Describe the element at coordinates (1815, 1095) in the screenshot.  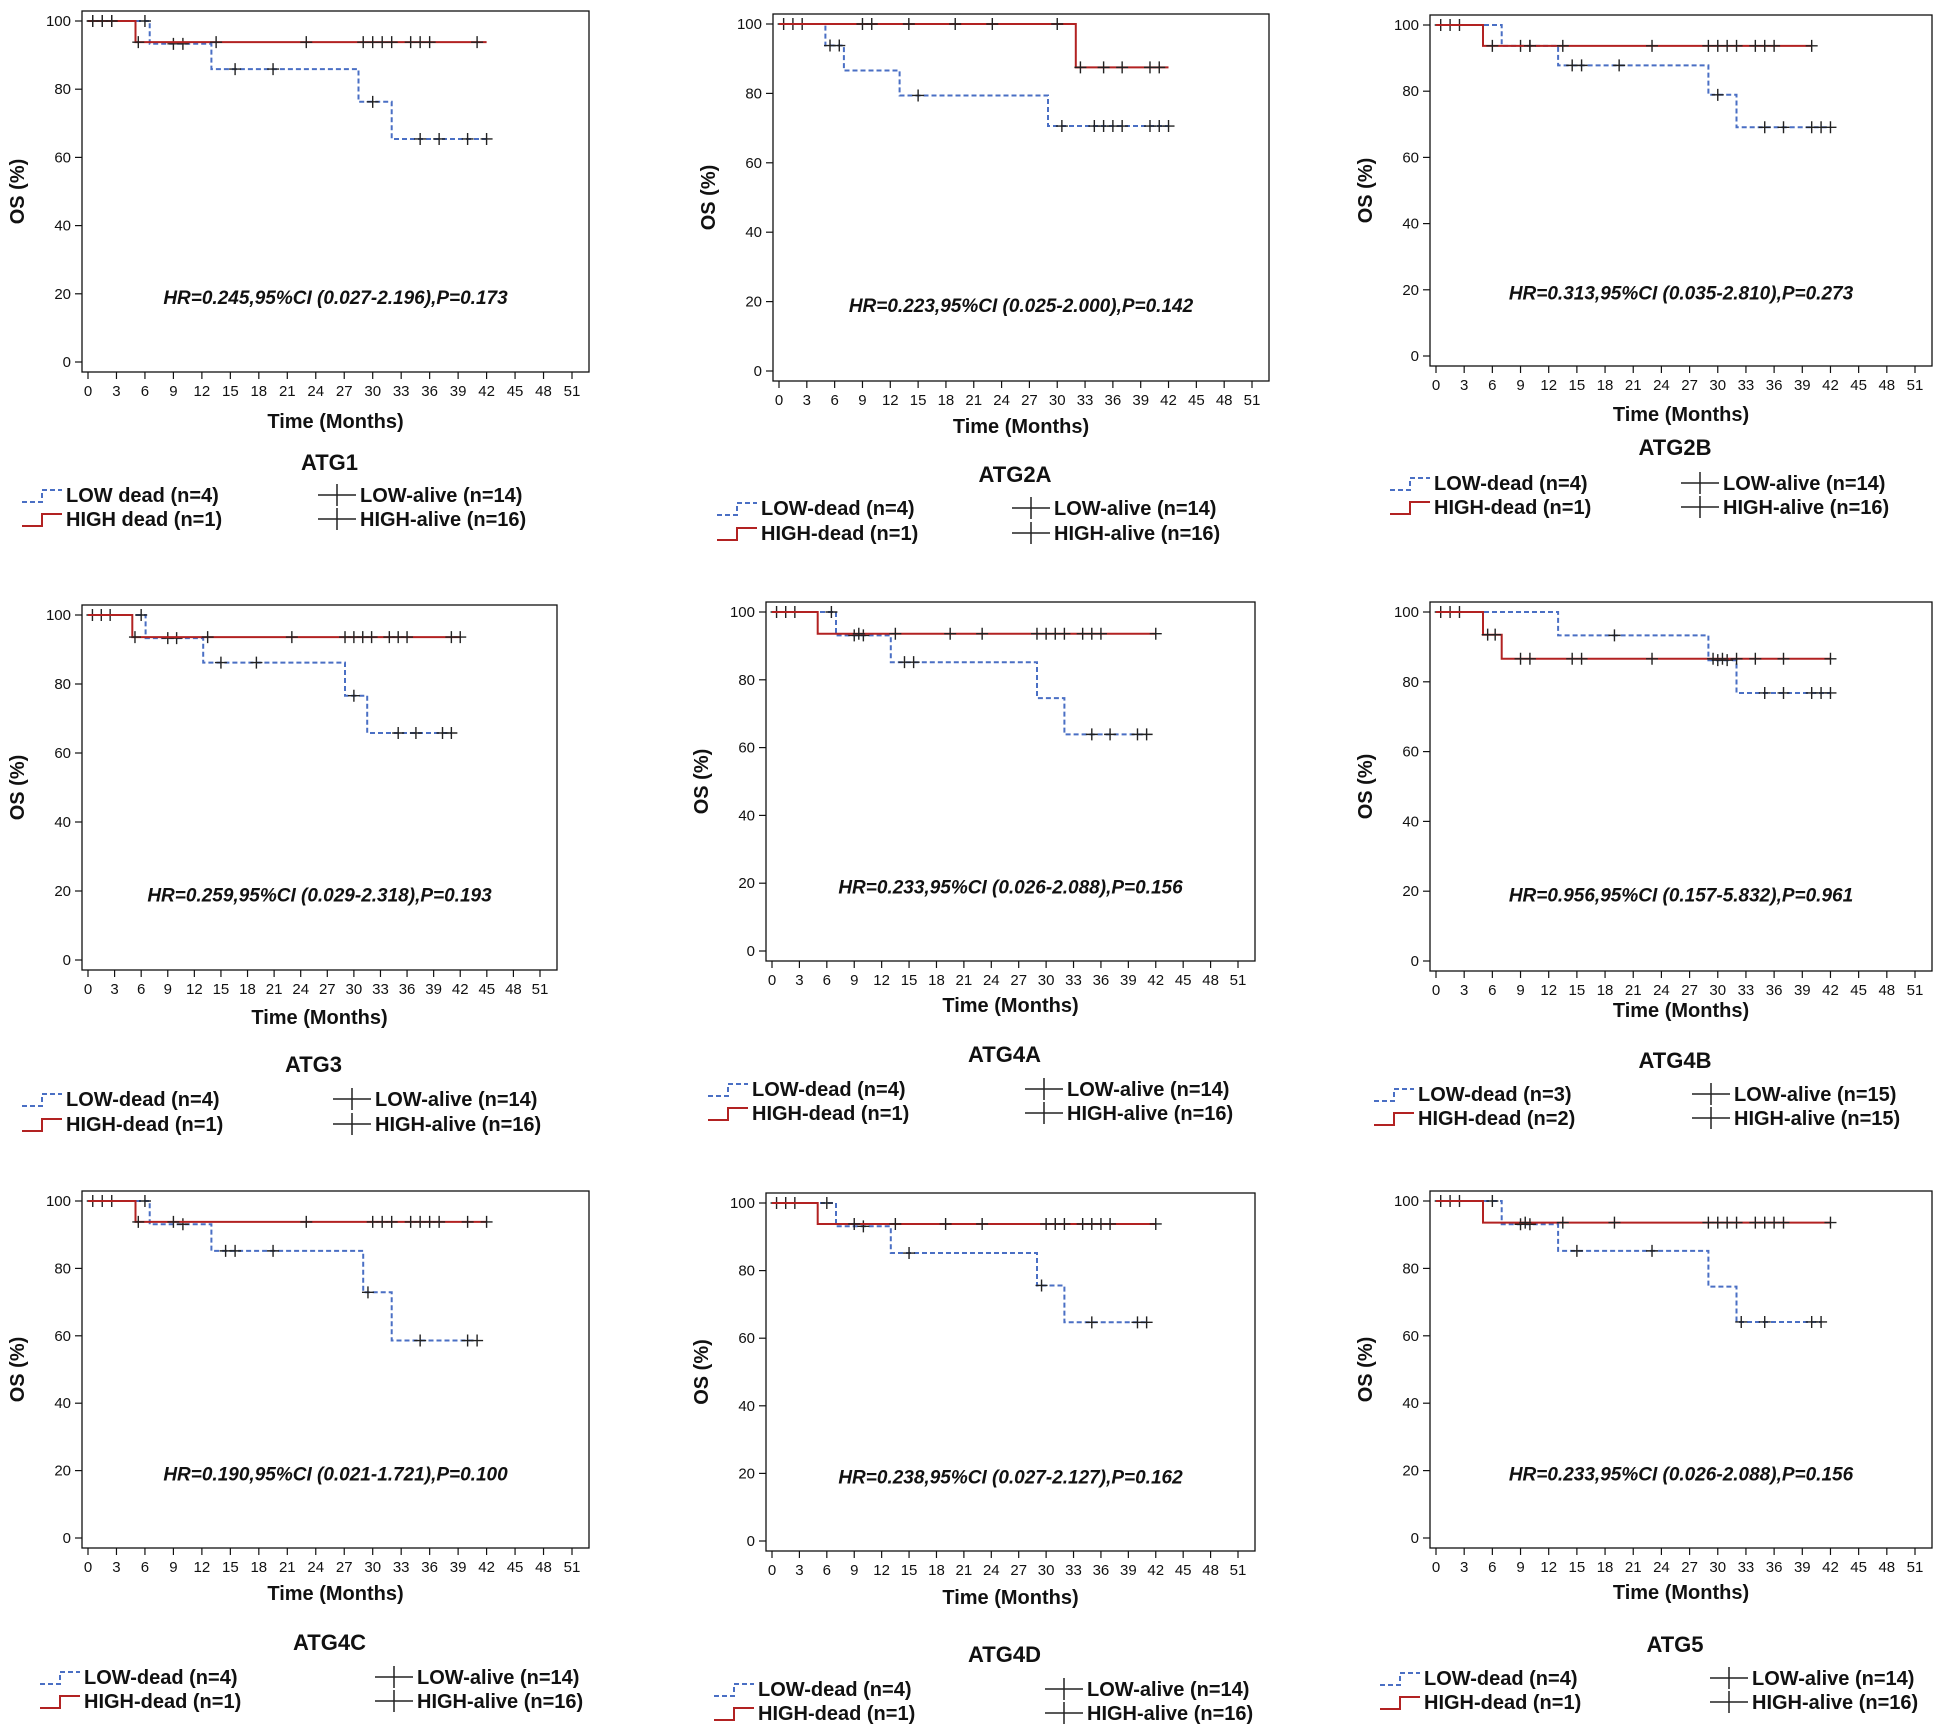
I see `legend-low-alive: LOW-alive (n=15)` at that location.